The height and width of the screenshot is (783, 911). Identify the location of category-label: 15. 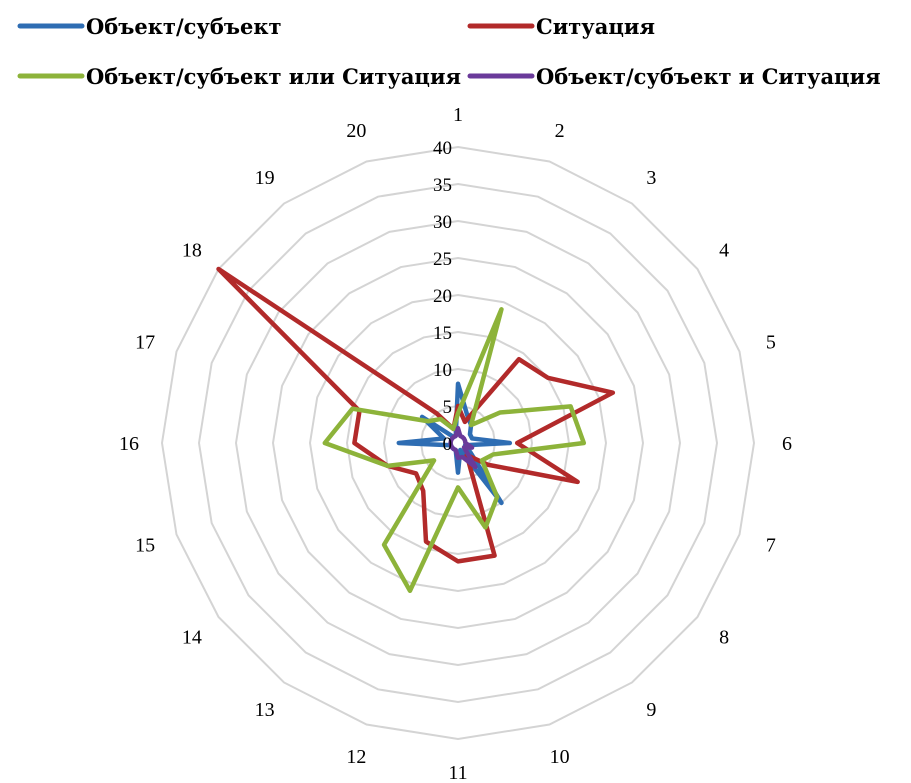
(145, 546).